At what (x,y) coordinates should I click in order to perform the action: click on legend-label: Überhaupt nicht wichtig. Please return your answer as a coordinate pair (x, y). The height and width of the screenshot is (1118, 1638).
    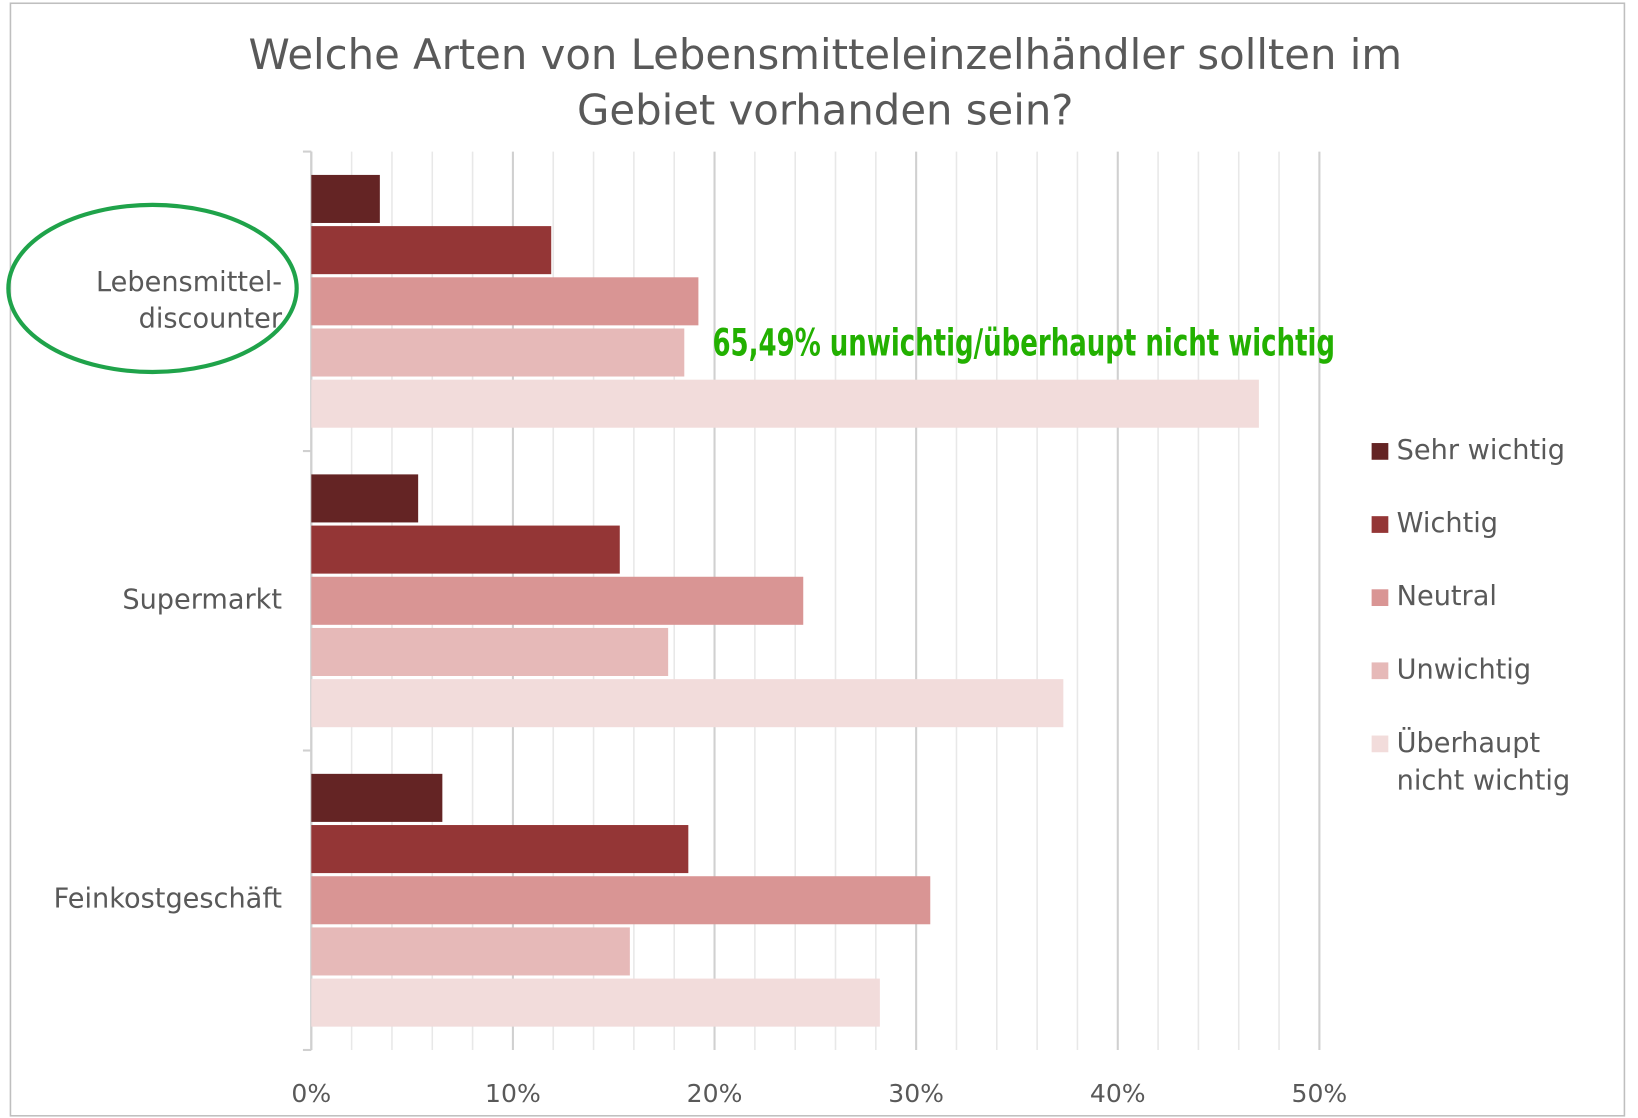
    Looking at the image, I should click on (1484, 761).